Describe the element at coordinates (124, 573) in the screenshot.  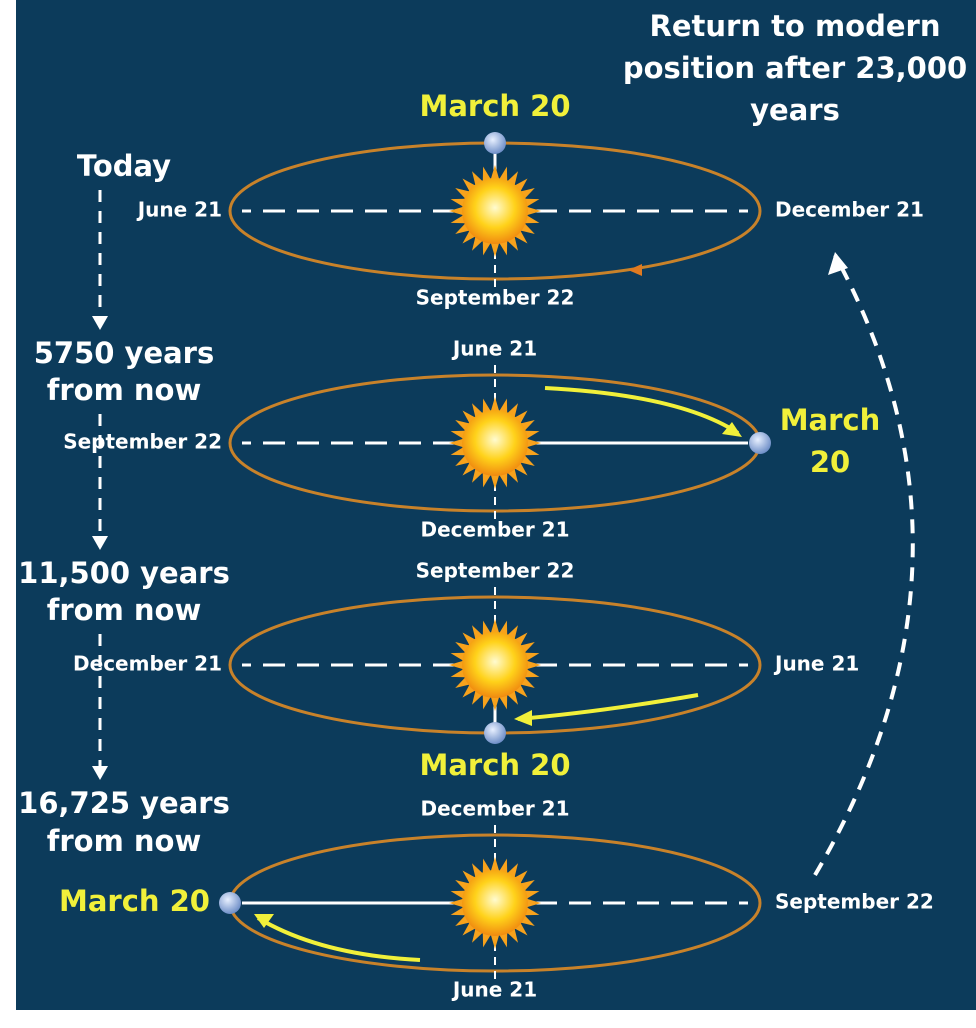
I see `time-label: 11,500 years` at that location.